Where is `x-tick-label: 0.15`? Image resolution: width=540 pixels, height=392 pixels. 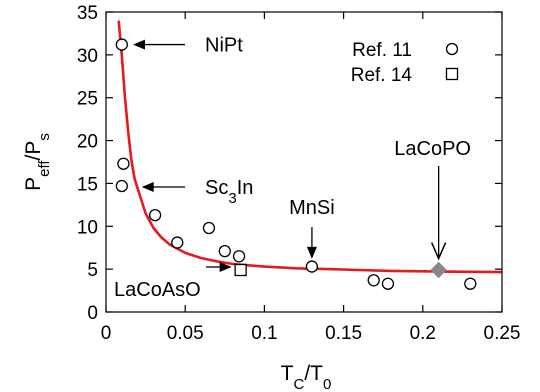
x-tick-label: 0.15 is located at coordinates (343, 333).